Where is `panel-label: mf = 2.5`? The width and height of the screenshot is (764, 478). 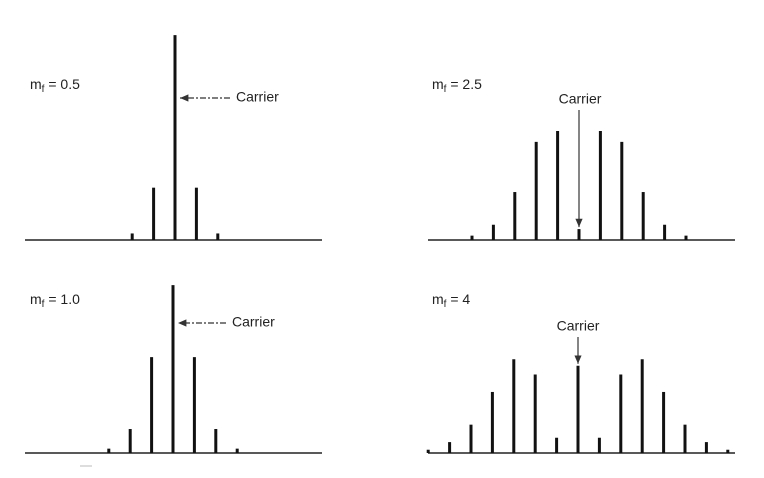 panel-label: mf = 2.5 is located at coordinates (457, 85).